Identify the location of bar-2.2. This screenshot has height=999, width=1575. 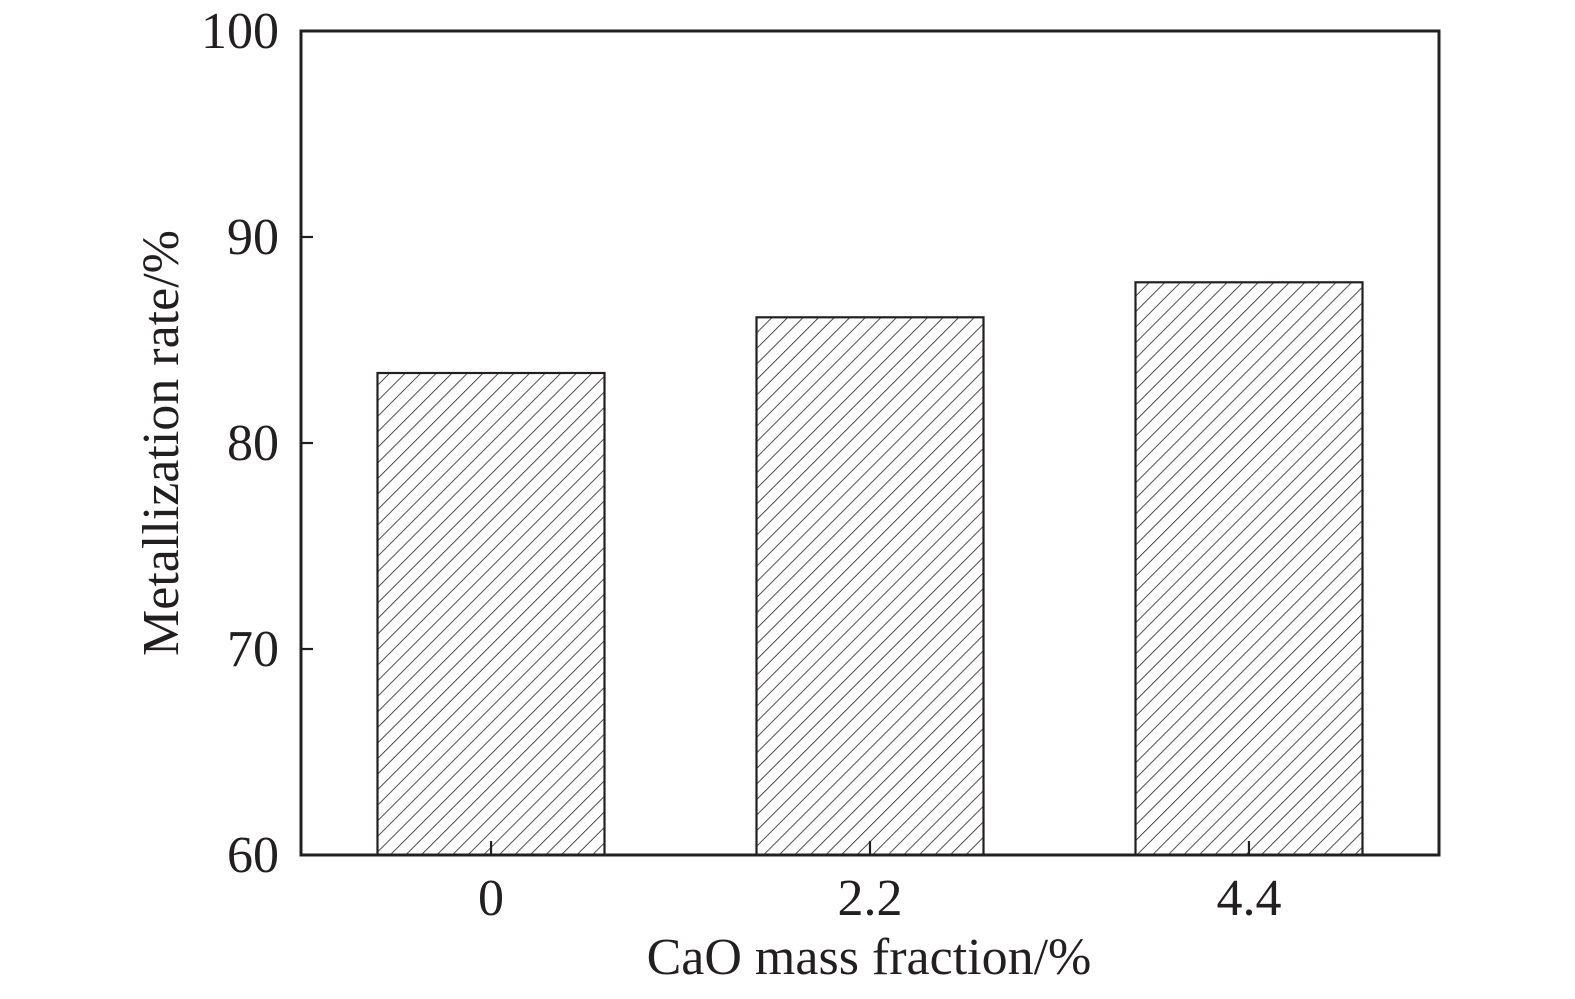
(870, 586).